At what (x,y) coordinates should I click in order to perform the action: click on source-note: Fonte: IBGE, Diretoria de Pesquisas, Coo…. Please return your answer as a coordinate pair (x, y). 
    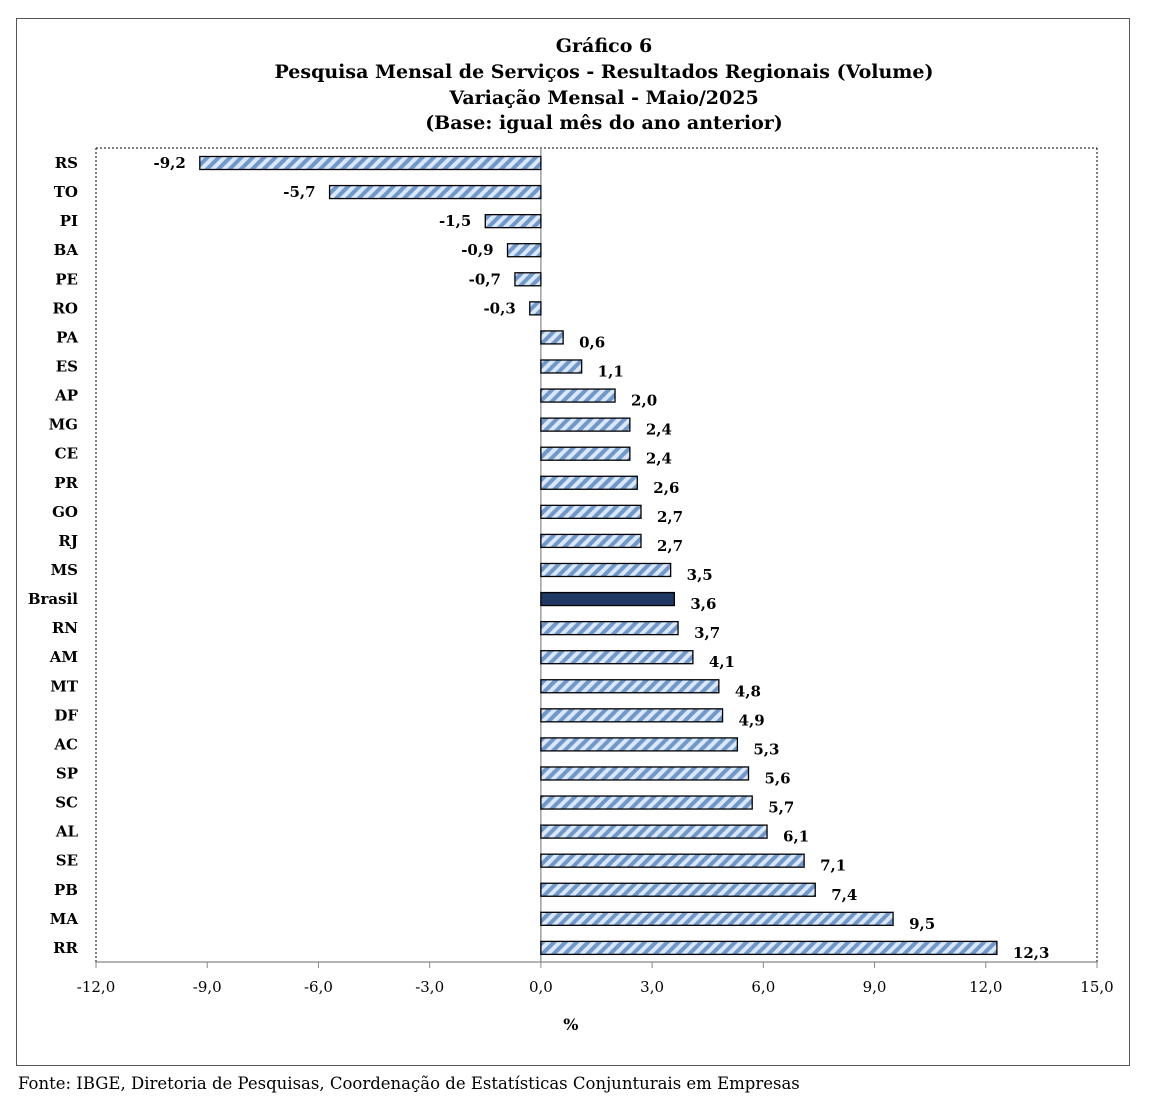
    Looking at the image, I should click on (409, 1083).